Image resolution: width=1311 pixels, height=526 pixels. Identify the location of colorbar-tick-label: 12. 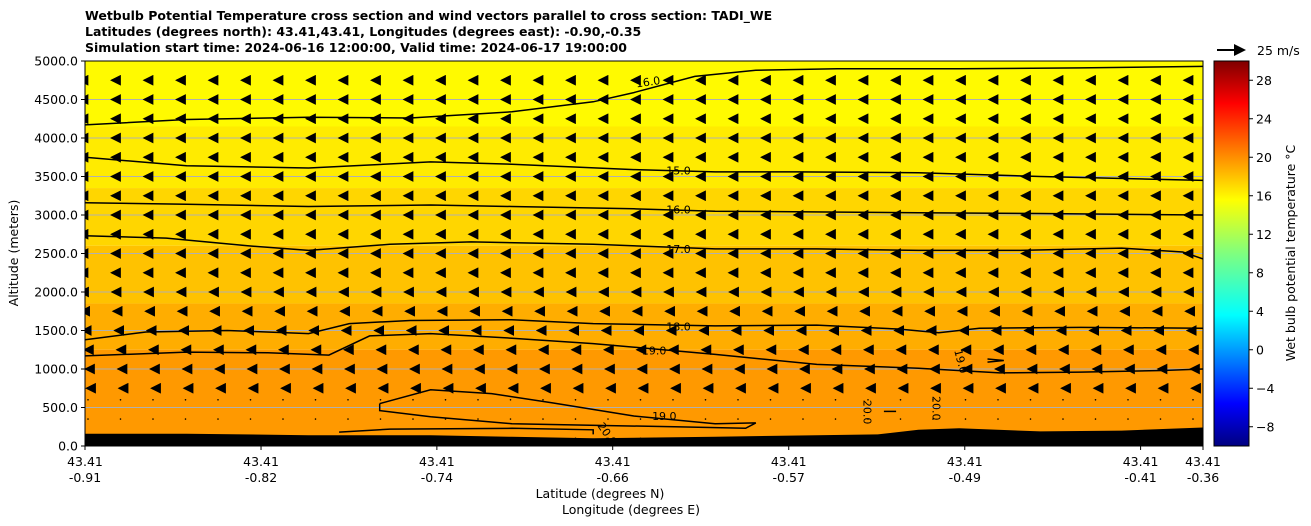
(1264, 234).